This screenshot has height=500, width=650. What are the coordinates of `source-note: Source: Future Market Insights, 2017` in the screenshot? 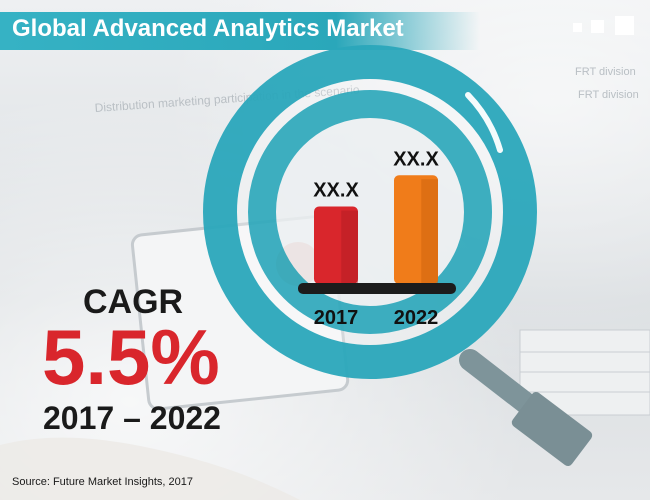 It's located at (102, 482).